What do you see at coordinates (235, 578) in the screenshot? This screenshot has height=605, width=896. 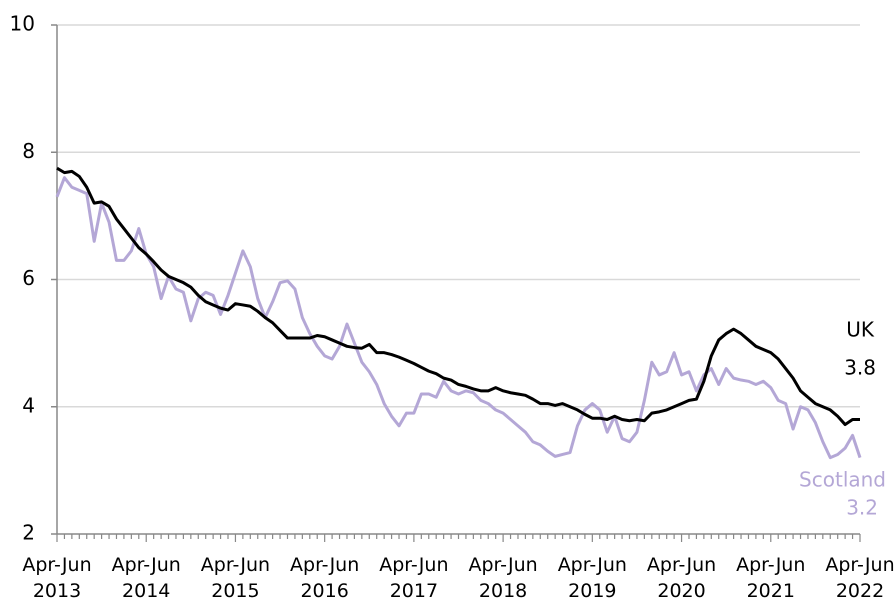 I see `x-tick-label: Apr-Jun 2015` at bounding box center [235, 578].